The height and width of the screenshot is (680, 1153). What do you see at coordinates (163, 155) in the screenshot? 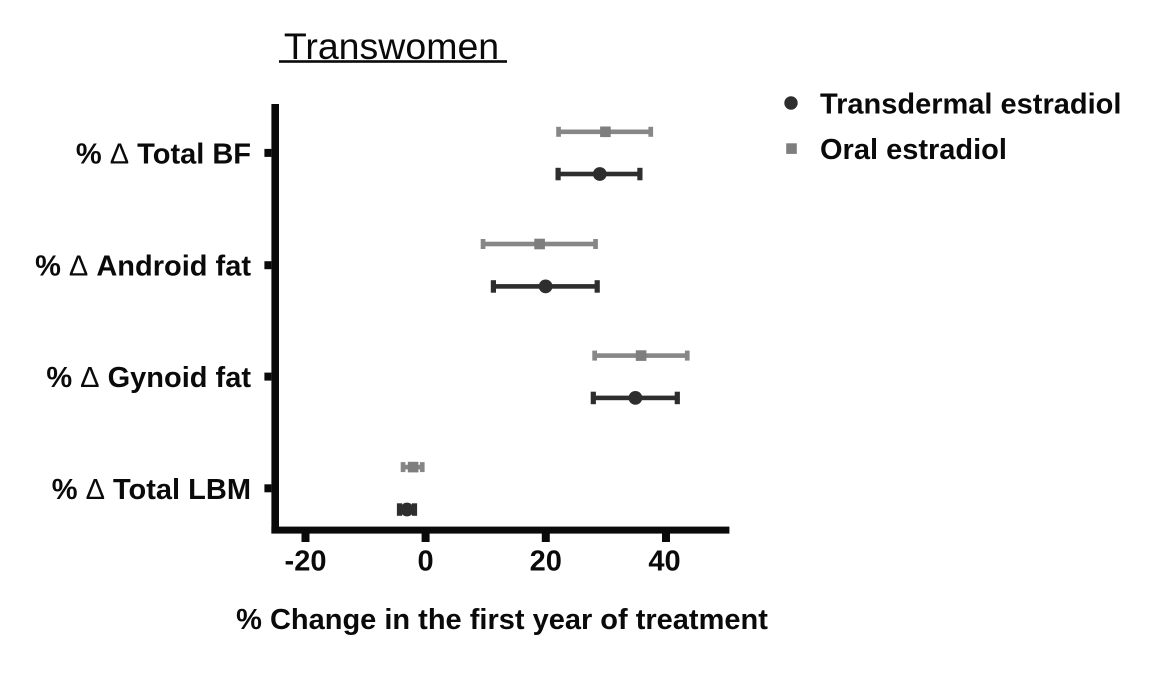
I see `svg-text: % Δ Total BF` at bounding box center [163, 155].